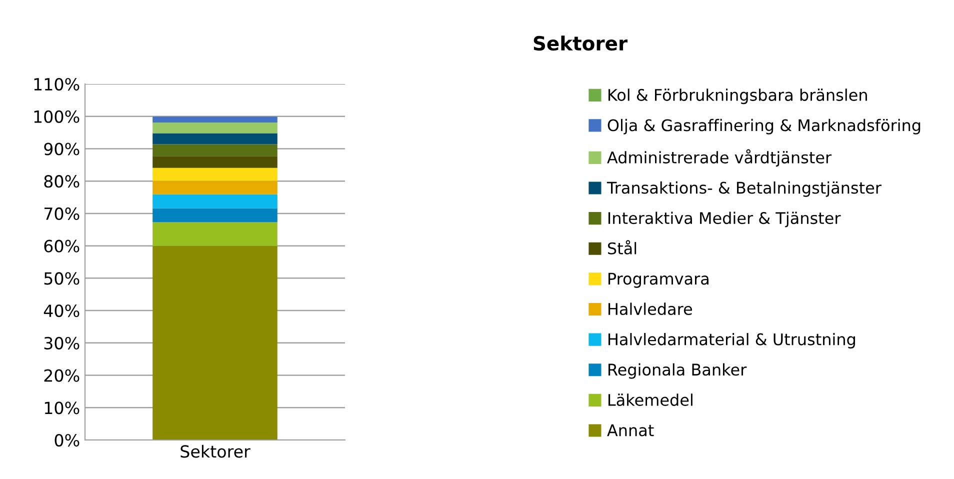 This screenshot has width=954, height=479. I want to click on legend-label: Halvledare, so click(650, 309).